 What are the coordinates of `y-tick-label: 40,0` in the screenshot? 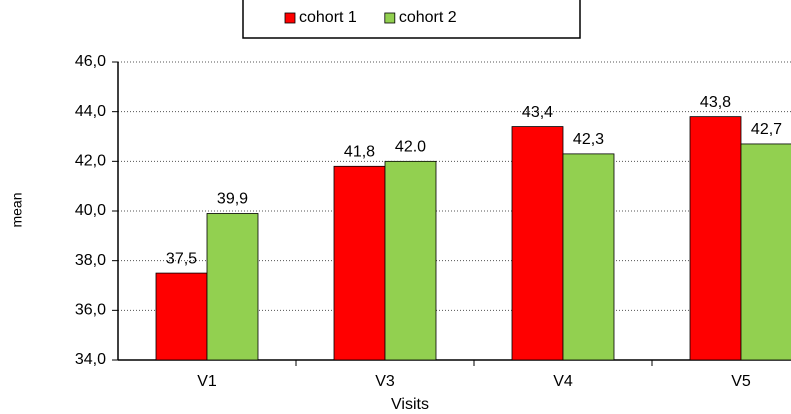 It's located at (90, 210).